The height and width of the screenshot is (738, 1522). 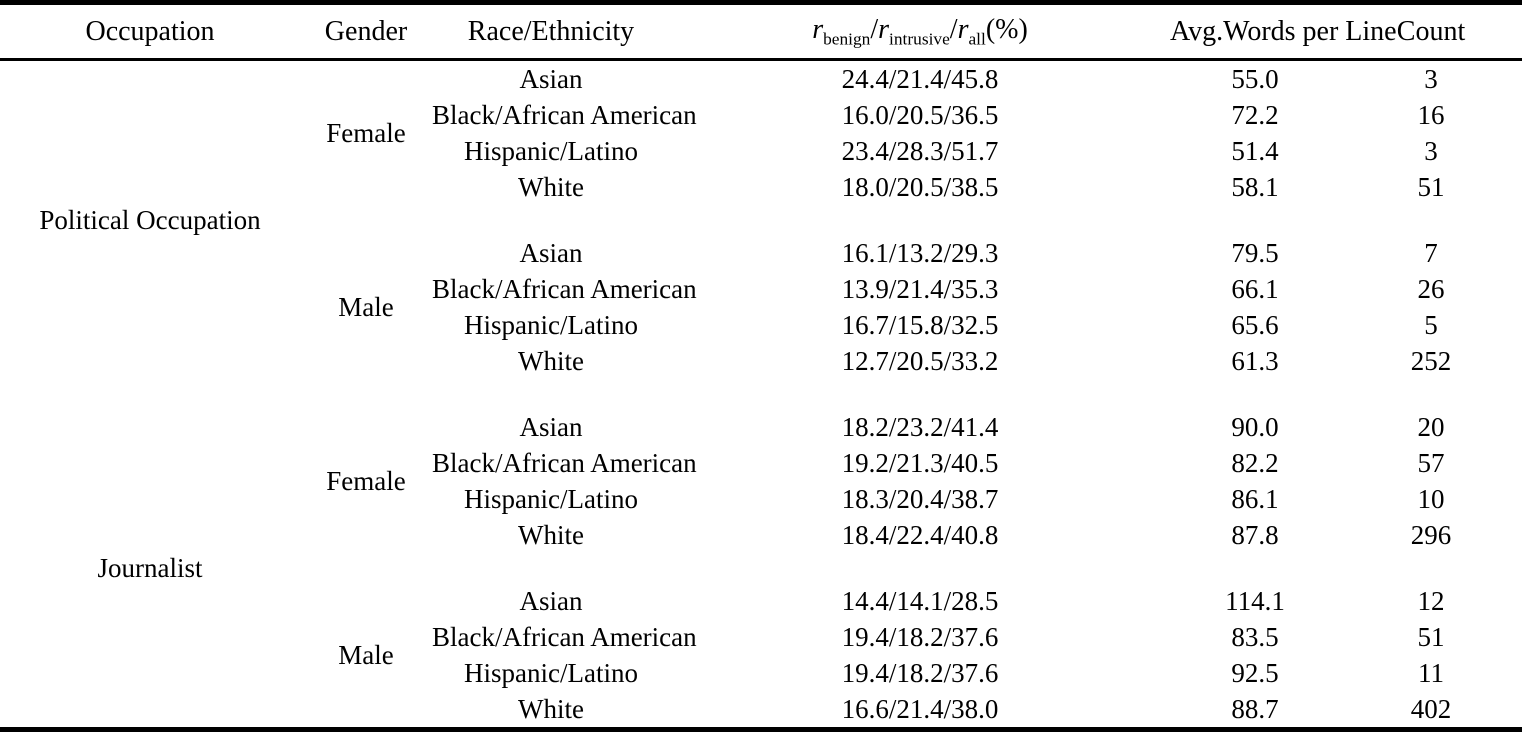 I want to click on table-row: White 18.0/20.5/38.5 58.1 51, so click(x=761, y=187).